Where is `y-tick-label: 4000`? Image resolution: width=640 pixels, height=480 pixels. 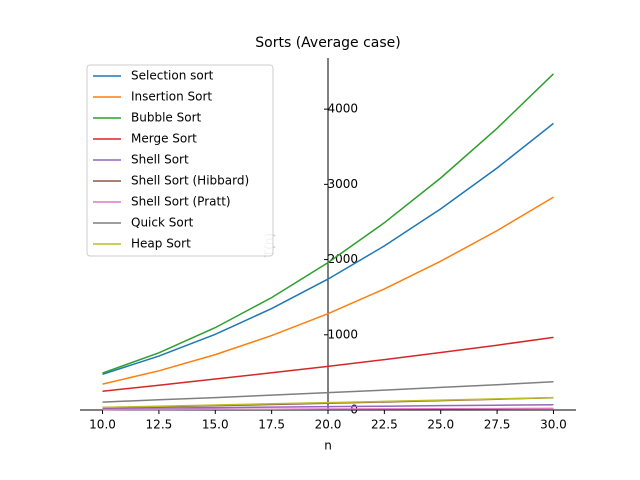 y-tick-label: 4000 is located at coordinates (342, 109).